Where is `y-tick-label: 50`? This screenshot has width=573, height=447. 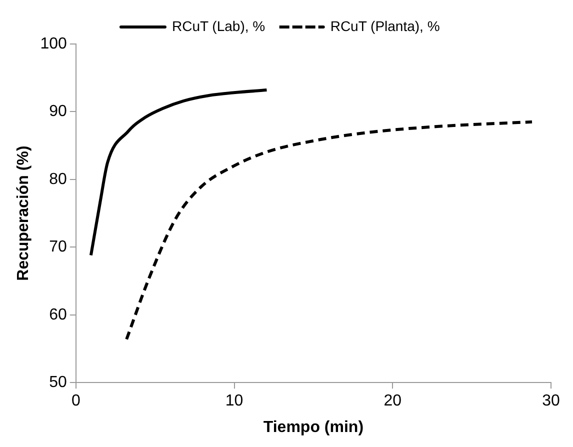 y-tick-label: 50 is located at coordinates (58, 383).